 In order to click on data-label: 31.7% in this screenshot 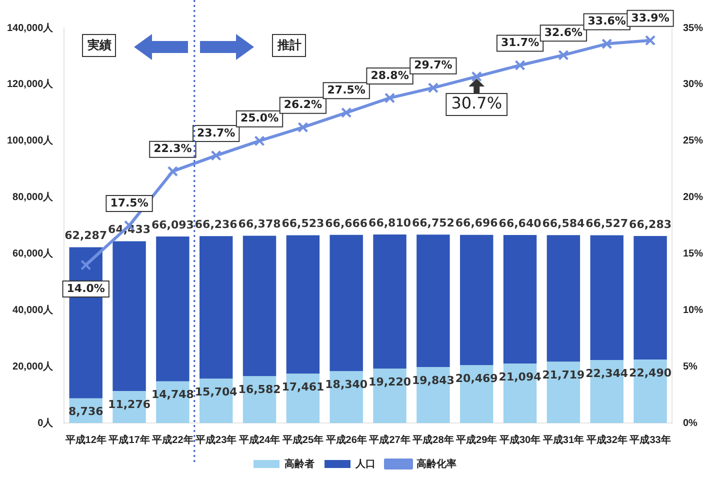, I will do `click(520, 43)`.